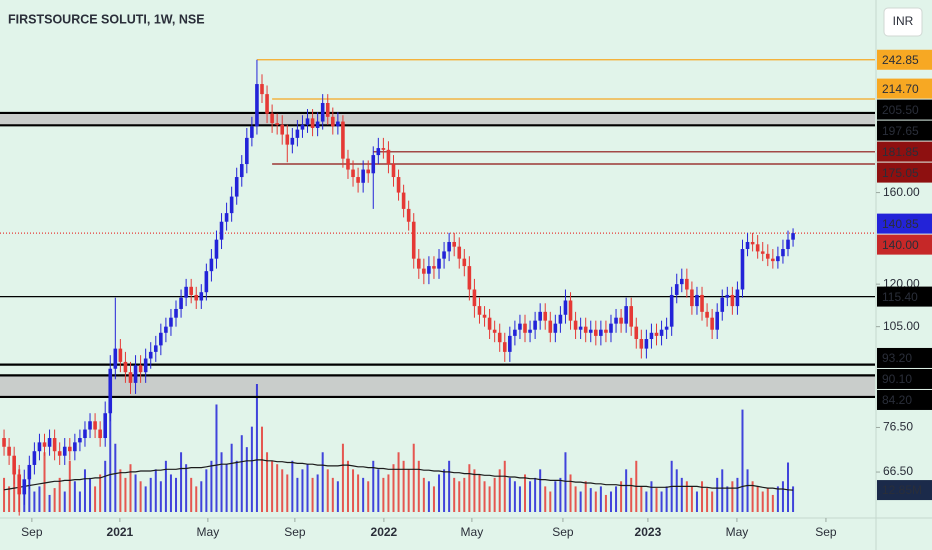  What do you see at coordinates (437, 119) in the screenshot?
I see `zone` at bounding box center [437, 119].